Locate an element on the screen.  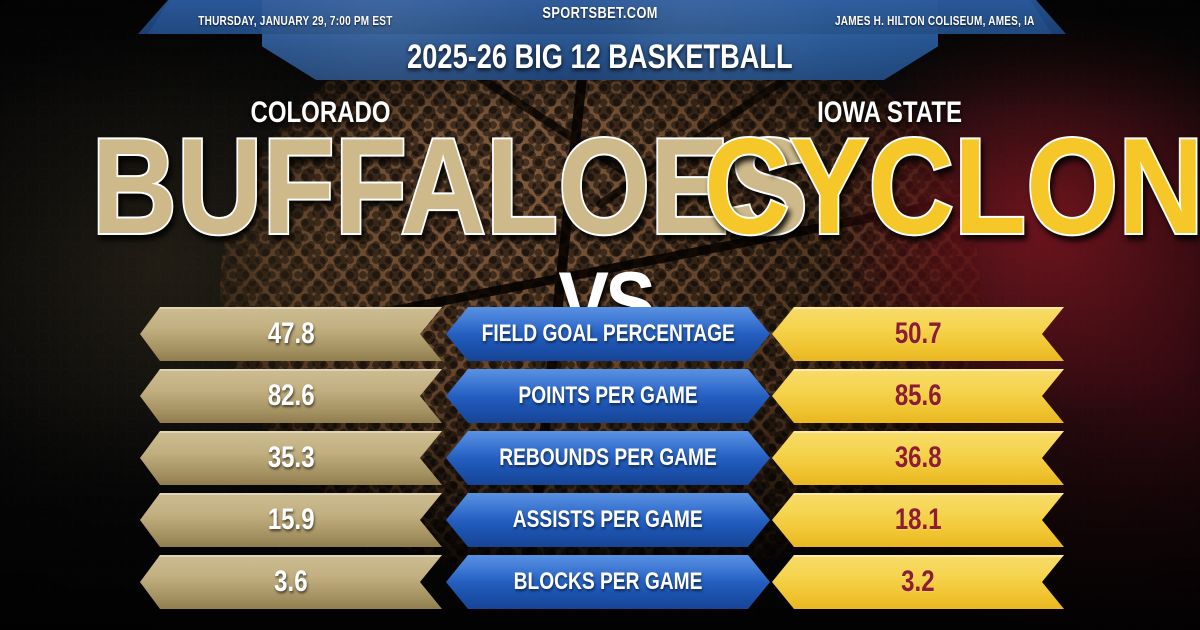
stat-label: FIELD GOAL PERCENTAGE is located at coordinates (608, 333).